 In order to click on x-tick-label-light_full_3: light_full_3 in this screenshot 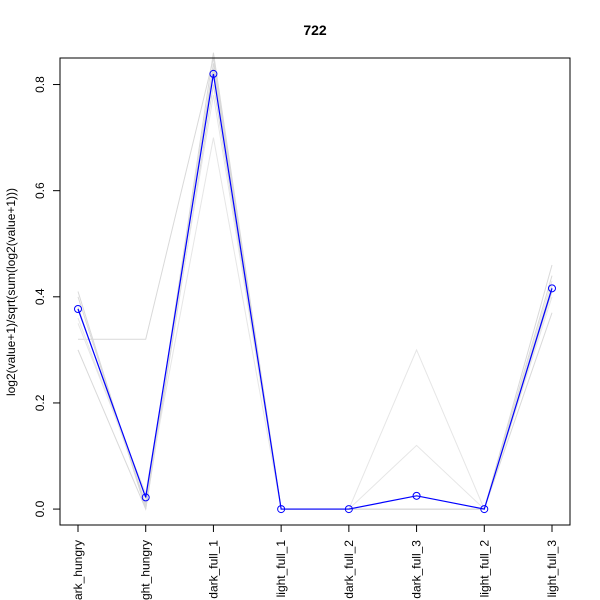, I will do `click(552, 569)`.